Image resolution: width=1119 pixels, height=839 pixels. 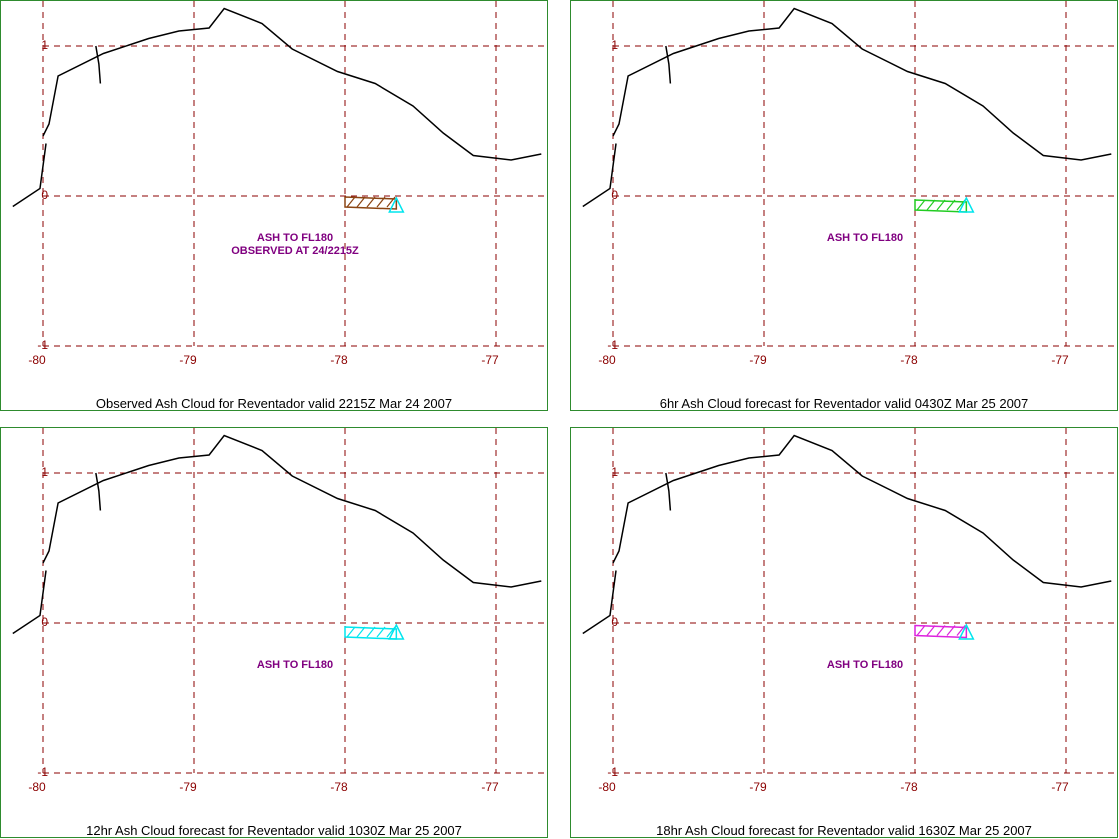 I want to click on ash-label: ASH TO FL180 OBSERVED AT 24/2215Z, so click(x=295, y=245).